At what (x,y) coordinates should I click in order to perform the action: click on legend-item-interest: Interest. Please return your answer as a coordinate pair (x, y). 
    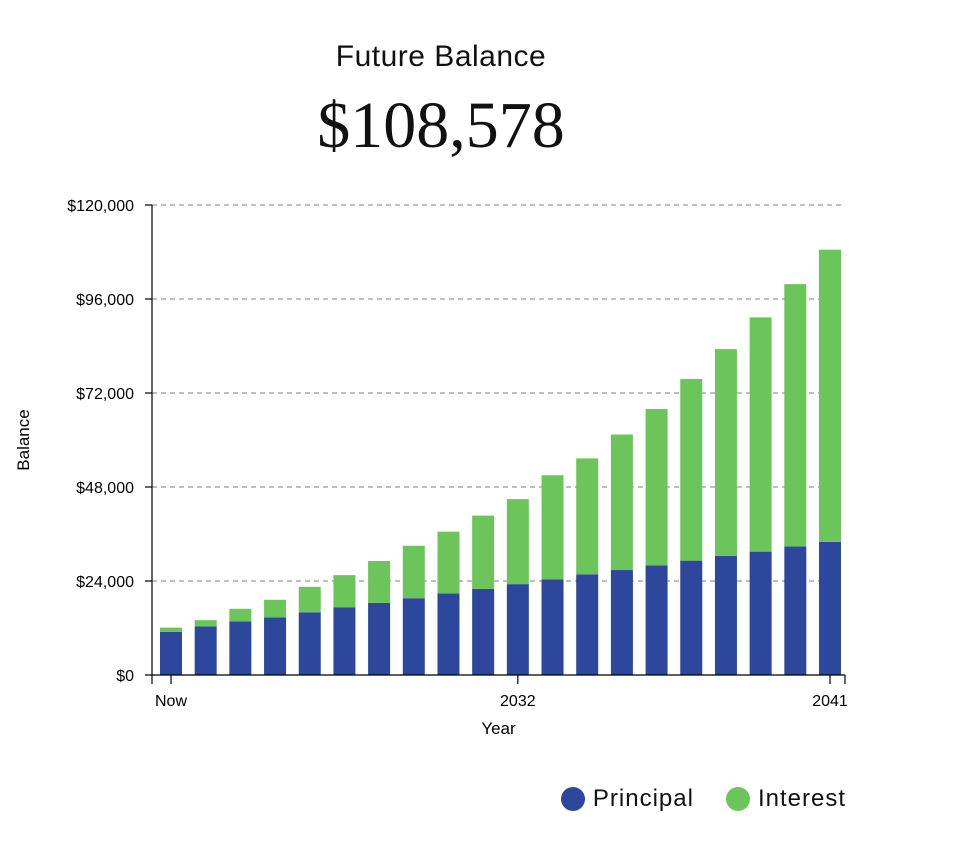
    Looking at the image, I should click on (785, 799).